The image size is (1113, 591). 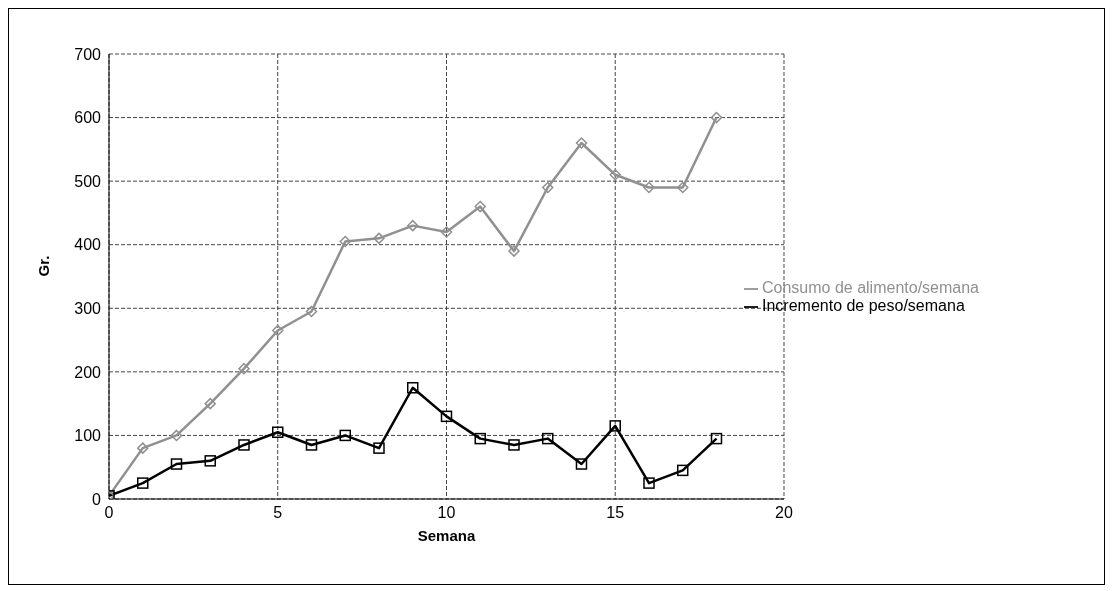 What do you see at coordinates (863, 305) in the screenshot?
I see `legend-label: Incremento de peso/semana` at bounding box center [863, 305].